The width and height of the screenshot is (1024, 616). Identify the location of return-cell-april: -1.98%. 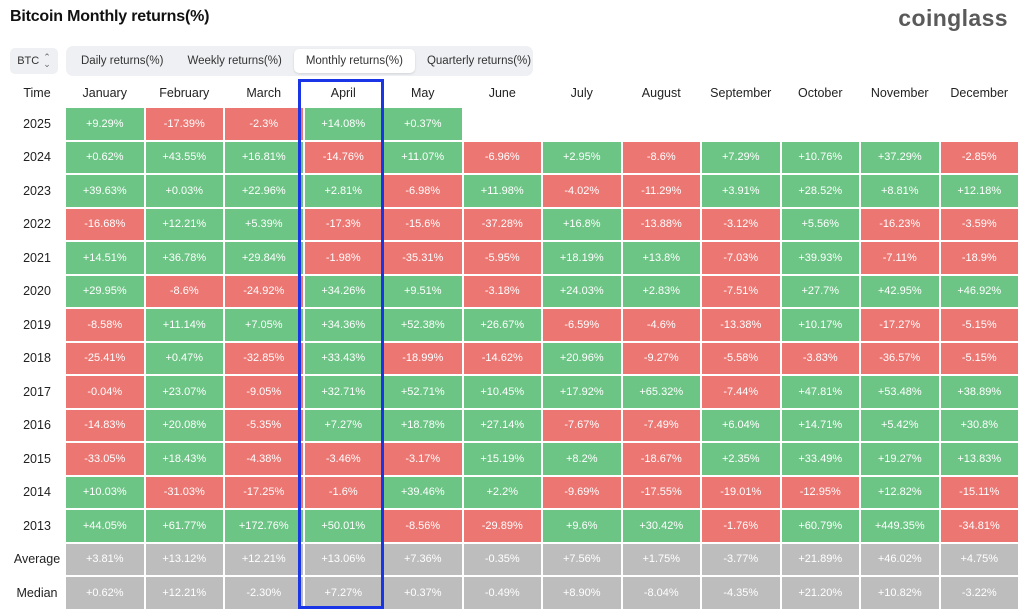
(343, 258).